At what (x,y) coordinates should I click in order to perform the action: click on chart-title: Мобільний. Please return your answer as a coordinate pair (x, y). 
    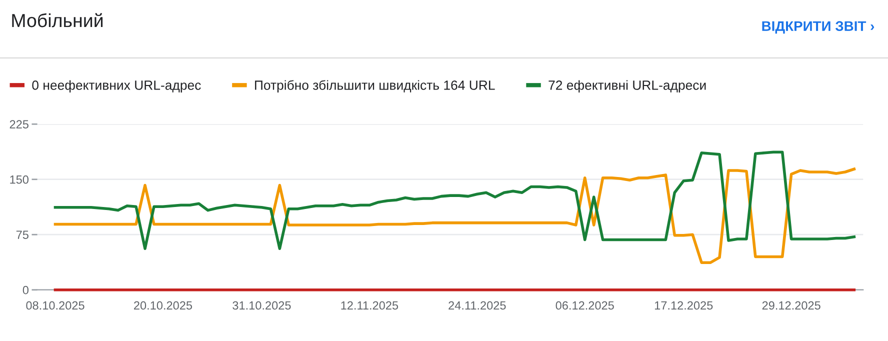
    Looking at the image, I should click on (57, 20).